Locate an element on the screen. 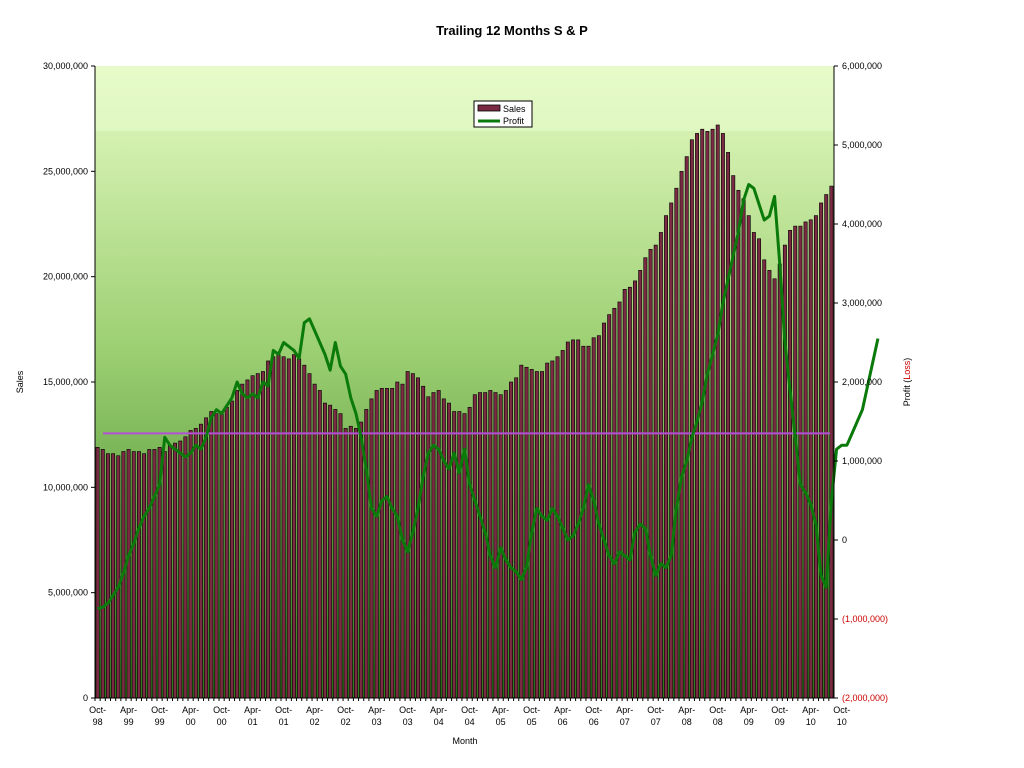 The height and width of the screenshot is (768, 1024). x-tick-label-year: 01 is located at coordinates (284, 722).